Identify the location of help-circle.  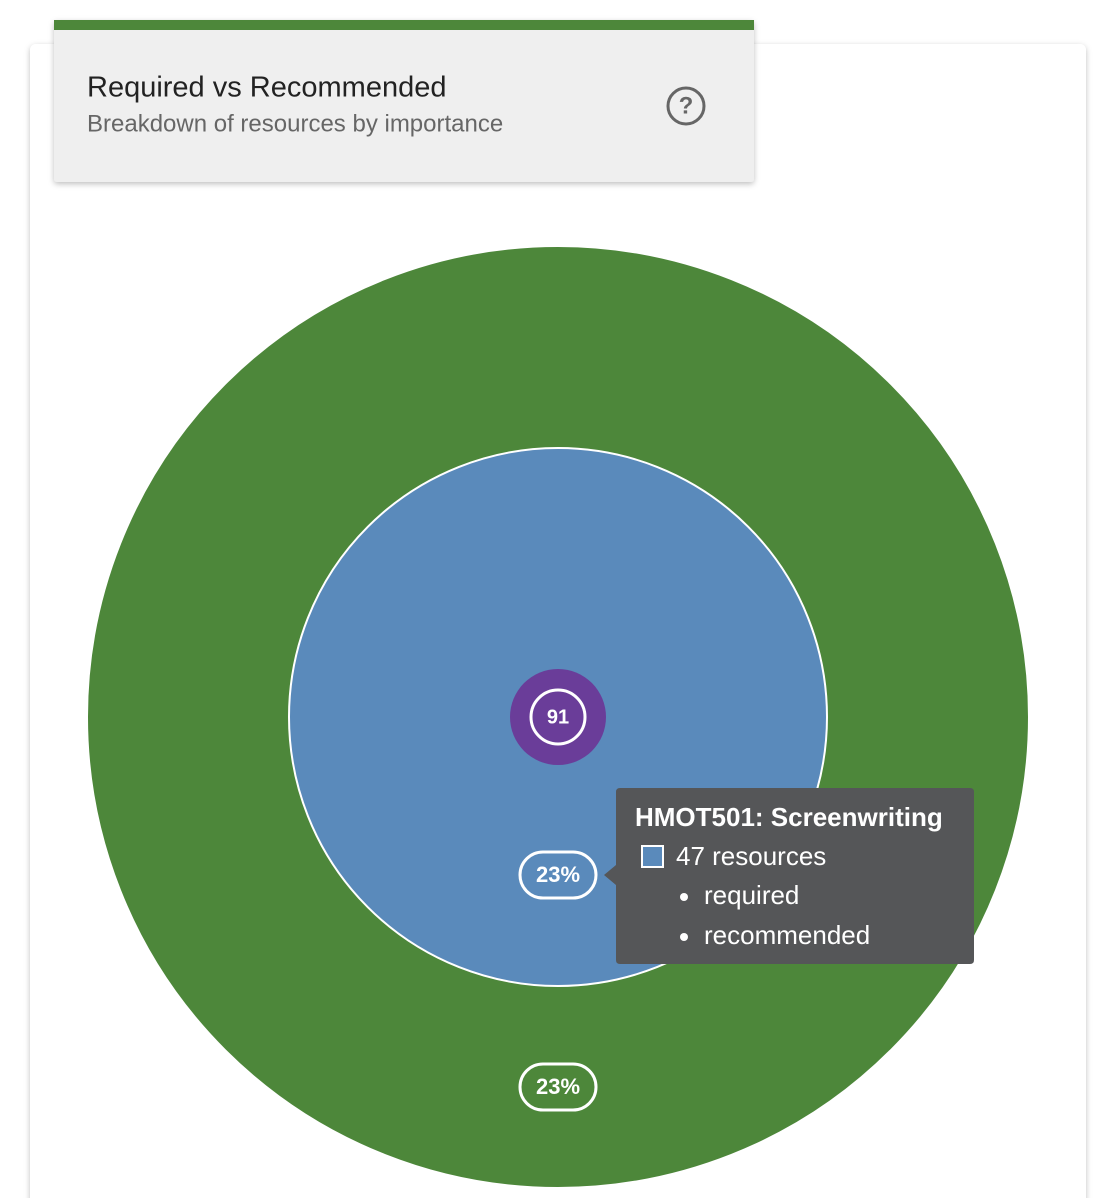
(686, 106).